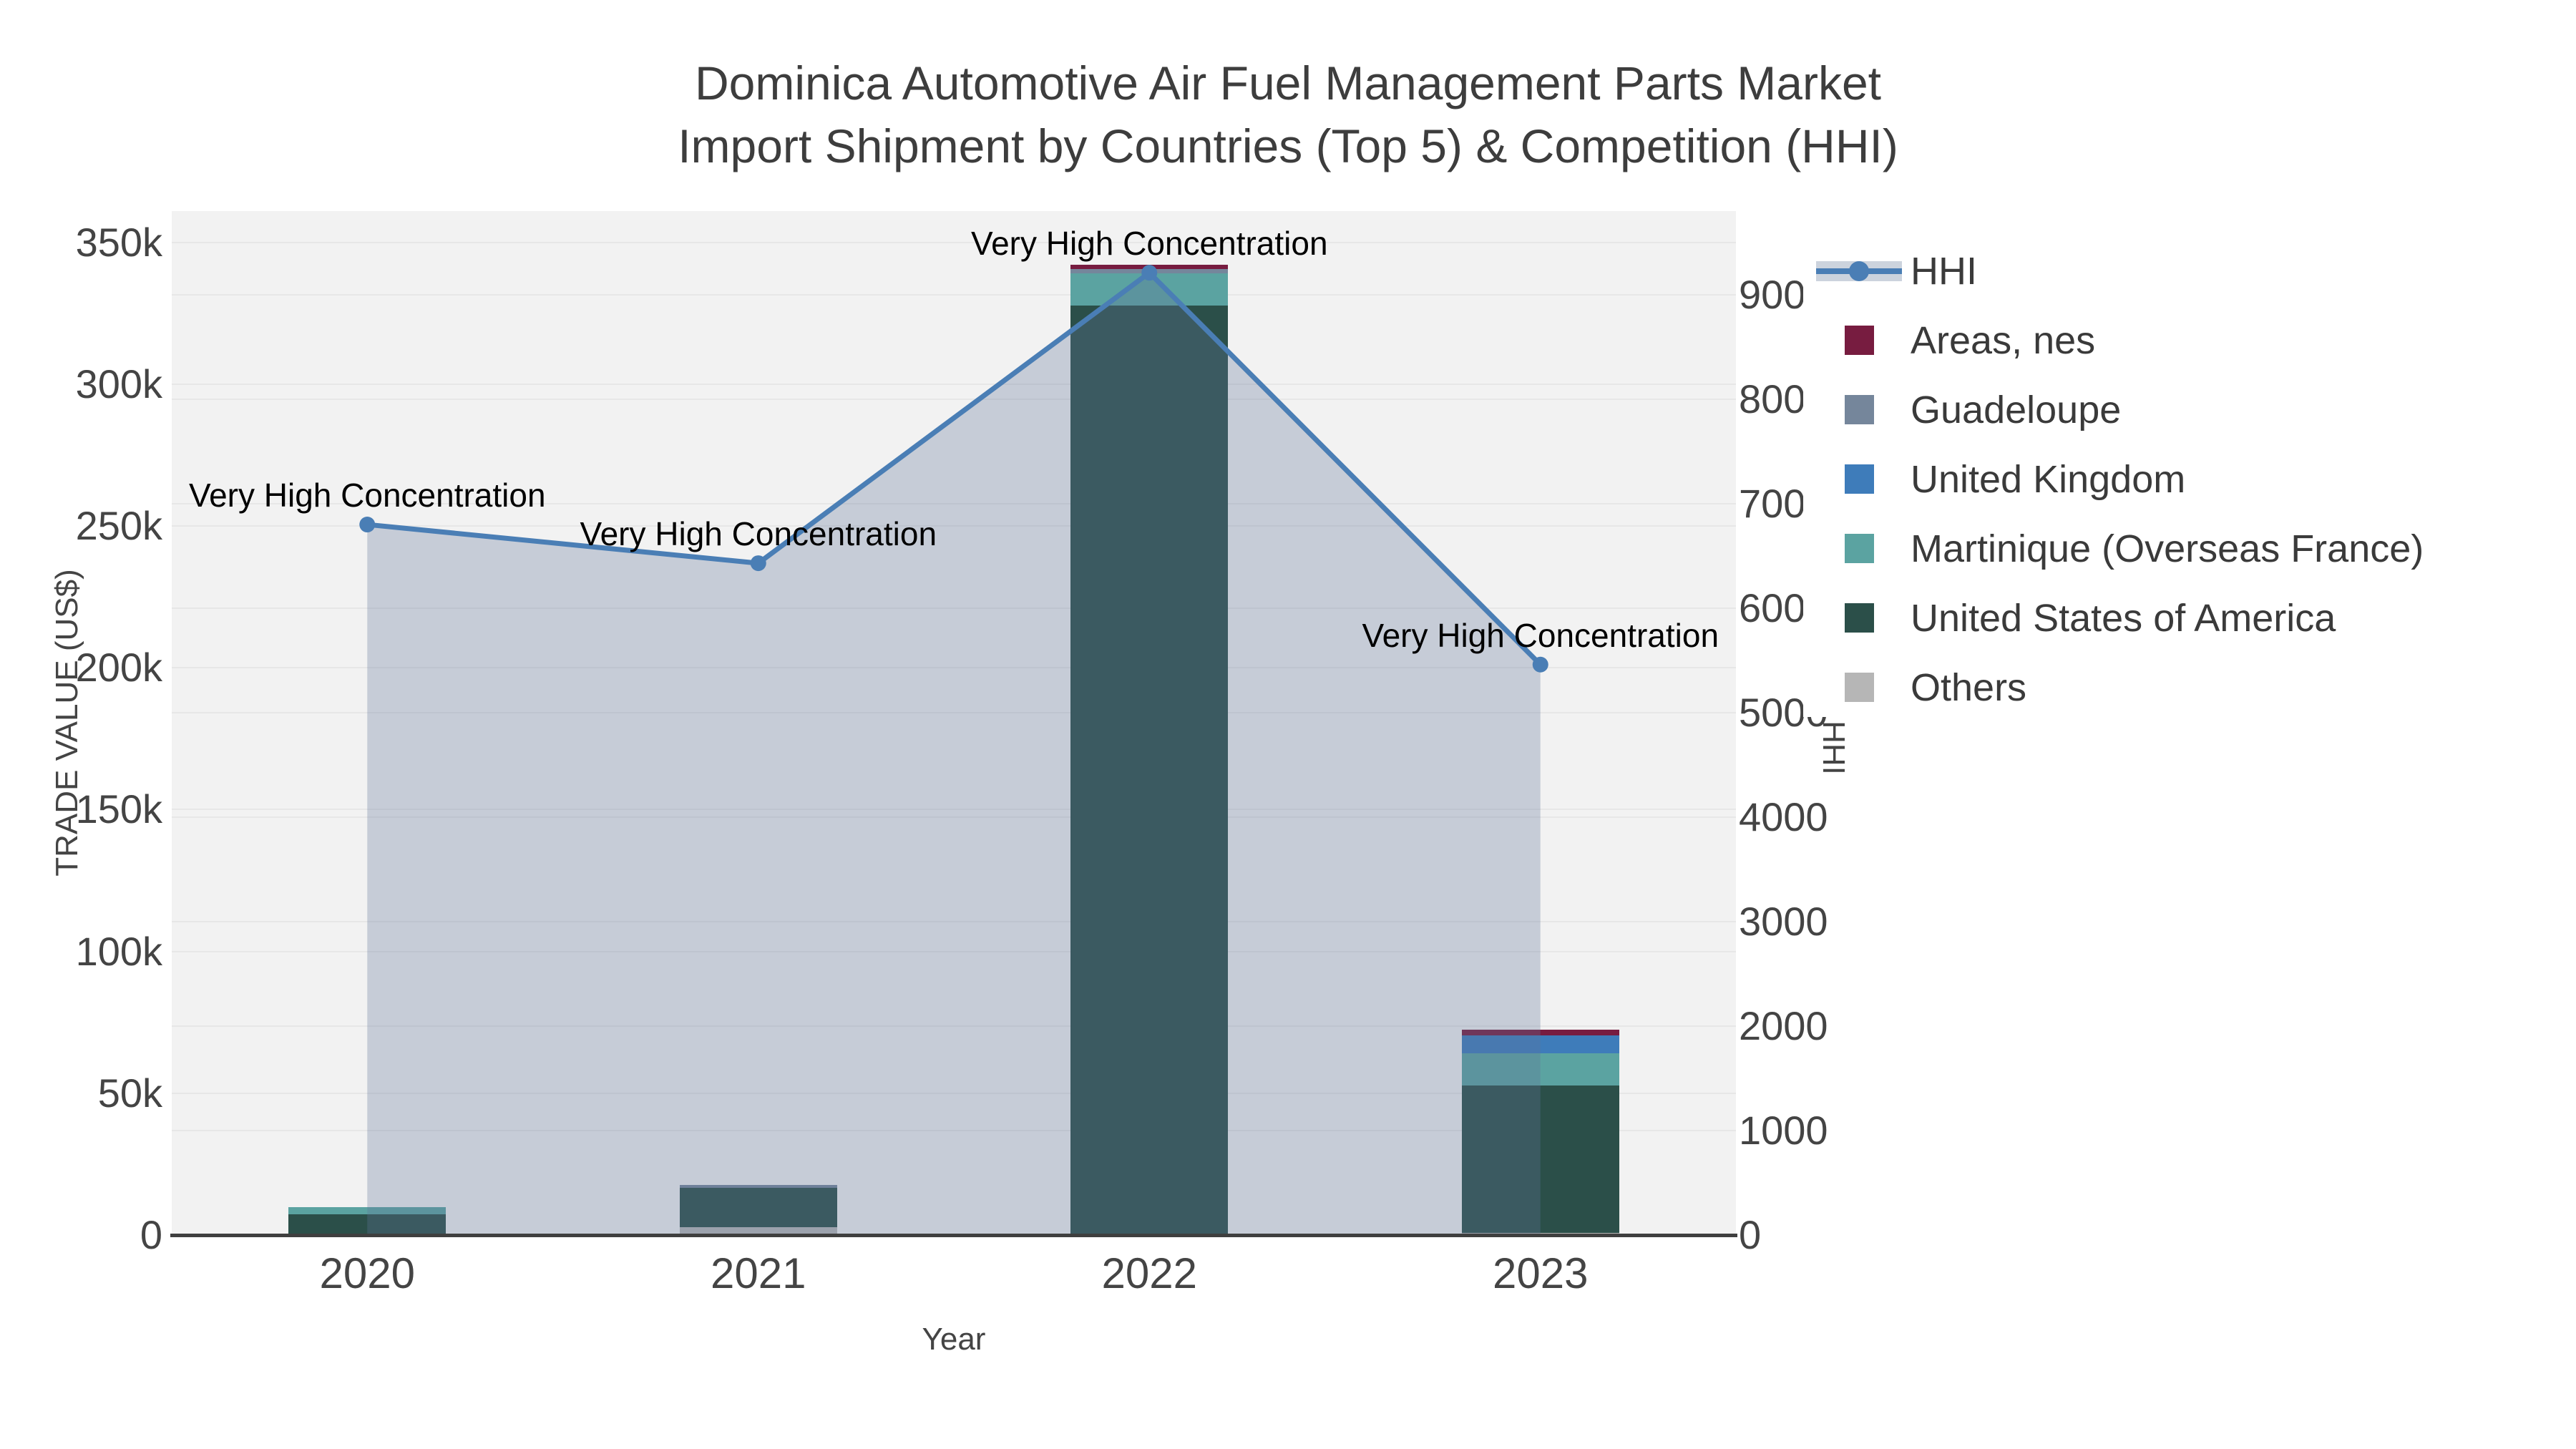 The image size is (2576, 1449). I want to click on bar-segment-guadeloupe-2021, so click(758, 1187).